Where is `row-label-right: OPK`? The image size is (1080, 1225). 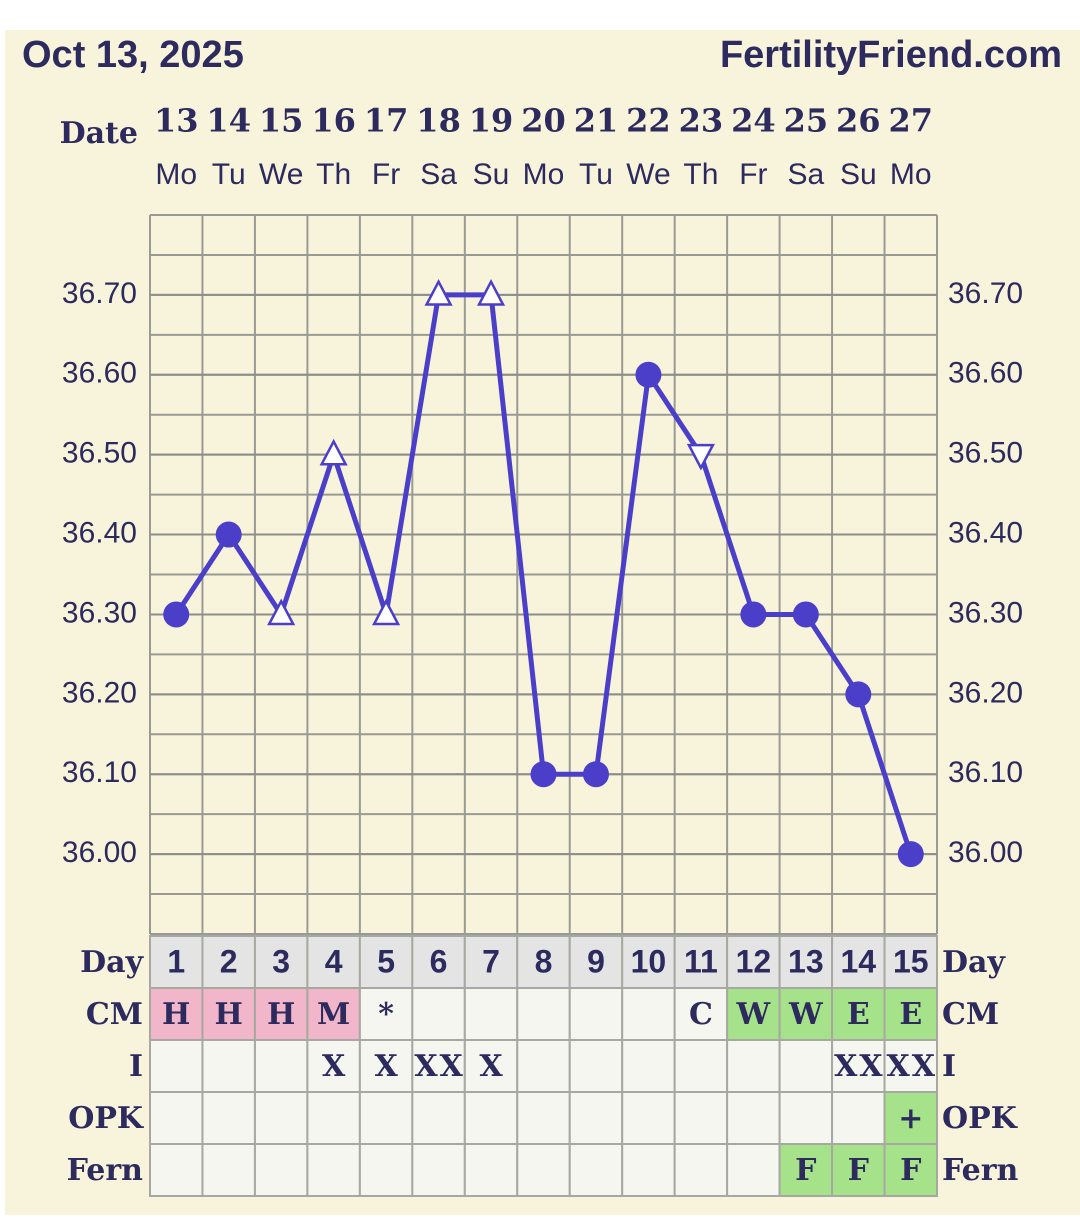 row-label-right: OPK is located at coordinates (980, 1118).